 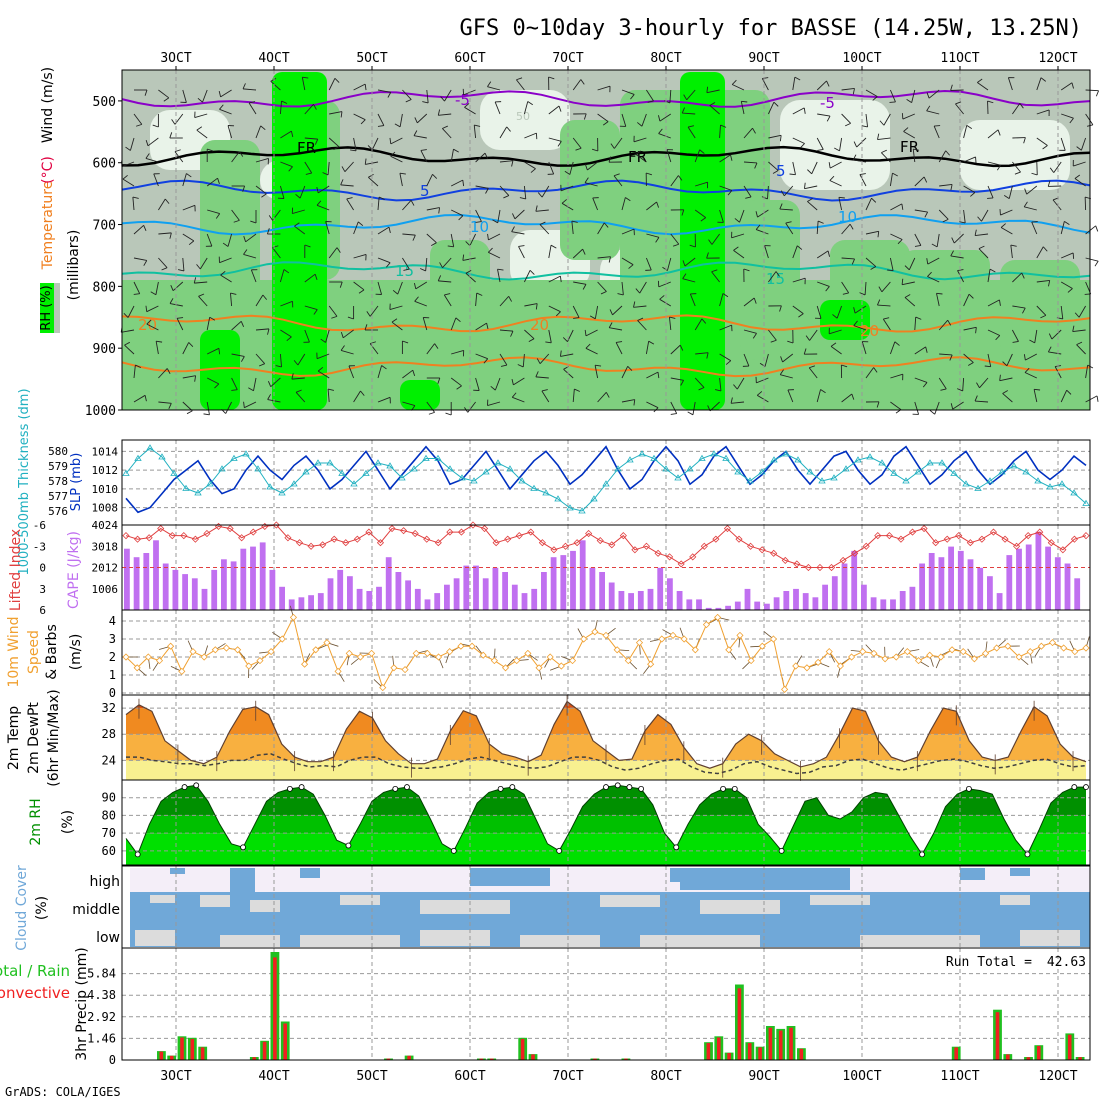 I want to click on rh-extreme-marker, so click(x=348, y=845).